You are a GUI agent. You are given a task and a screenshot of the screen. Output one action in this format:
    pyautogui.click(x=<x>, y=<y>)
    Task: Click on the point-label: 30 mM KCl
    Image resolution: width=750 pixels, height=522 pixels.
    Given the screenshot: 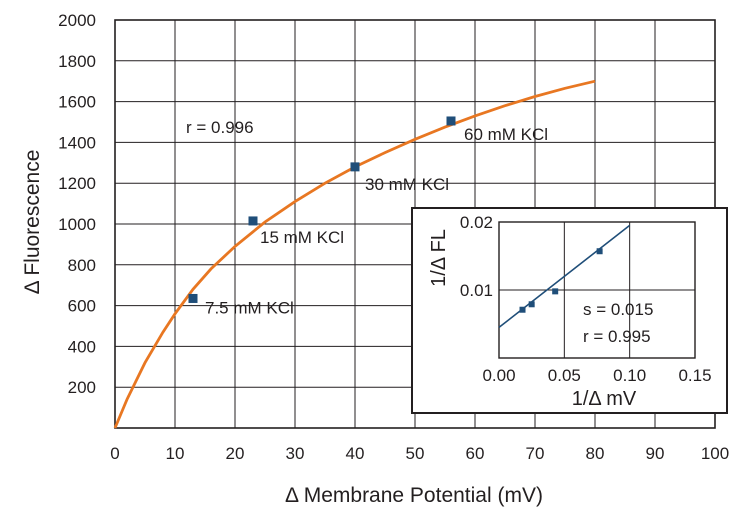 What is the action you would take?
    pyautogui.click(x=407, y=184)
    